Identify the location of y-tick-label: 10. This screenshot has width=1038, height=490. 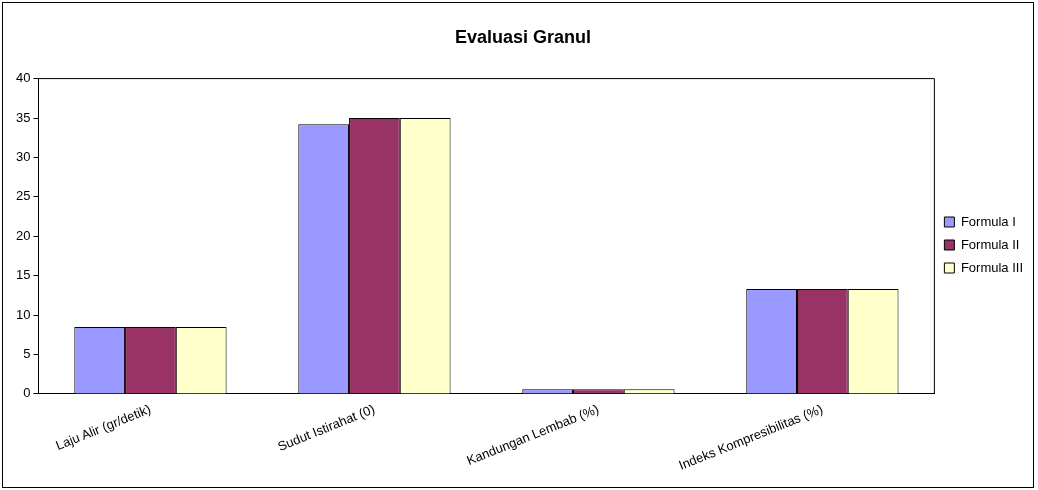
(23, 314).